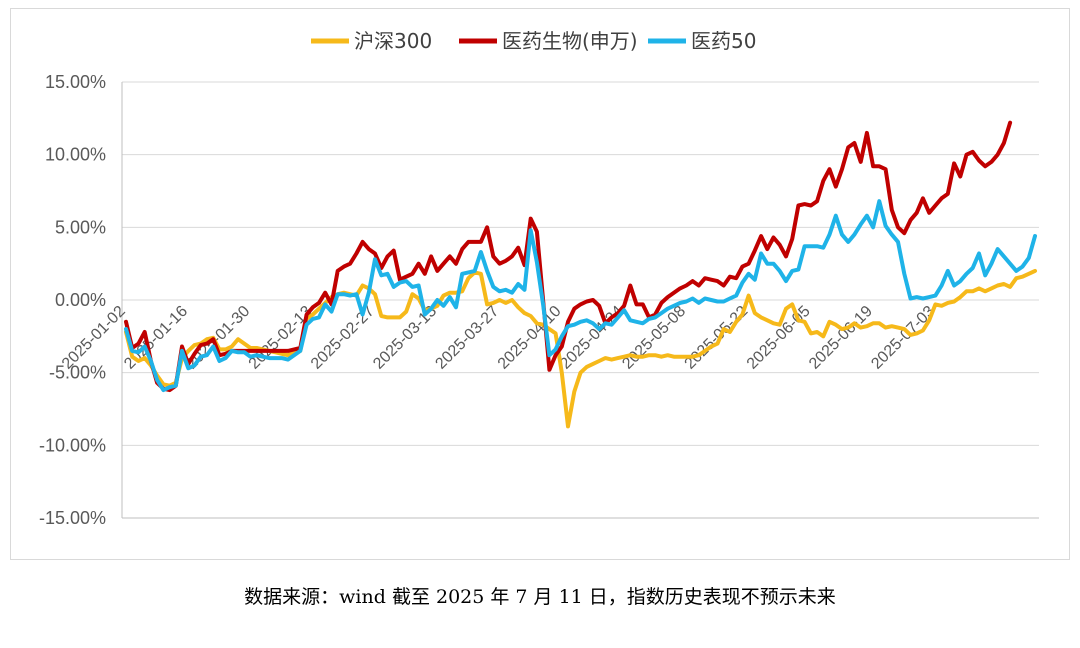 The height and width of the screenshot is (648, 1080). Describe the element at coordinates (80, 300) in the screenshot. I see `y-tick-label: 0.00%` at that location.